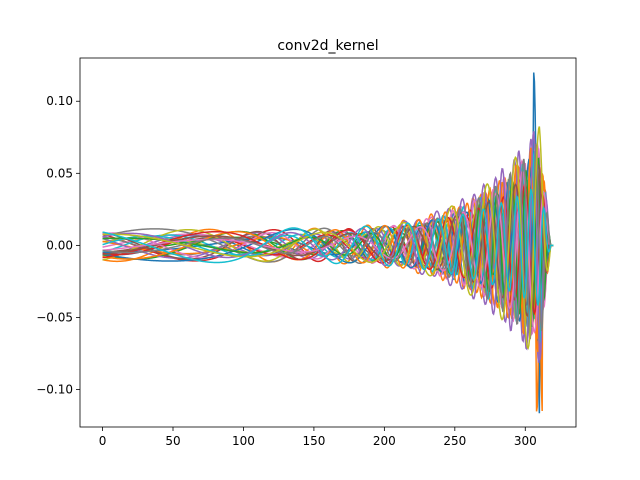 This screenshot has width=640, height=480. I want to click on y-tick-label: 0.00, so click(59, 245).